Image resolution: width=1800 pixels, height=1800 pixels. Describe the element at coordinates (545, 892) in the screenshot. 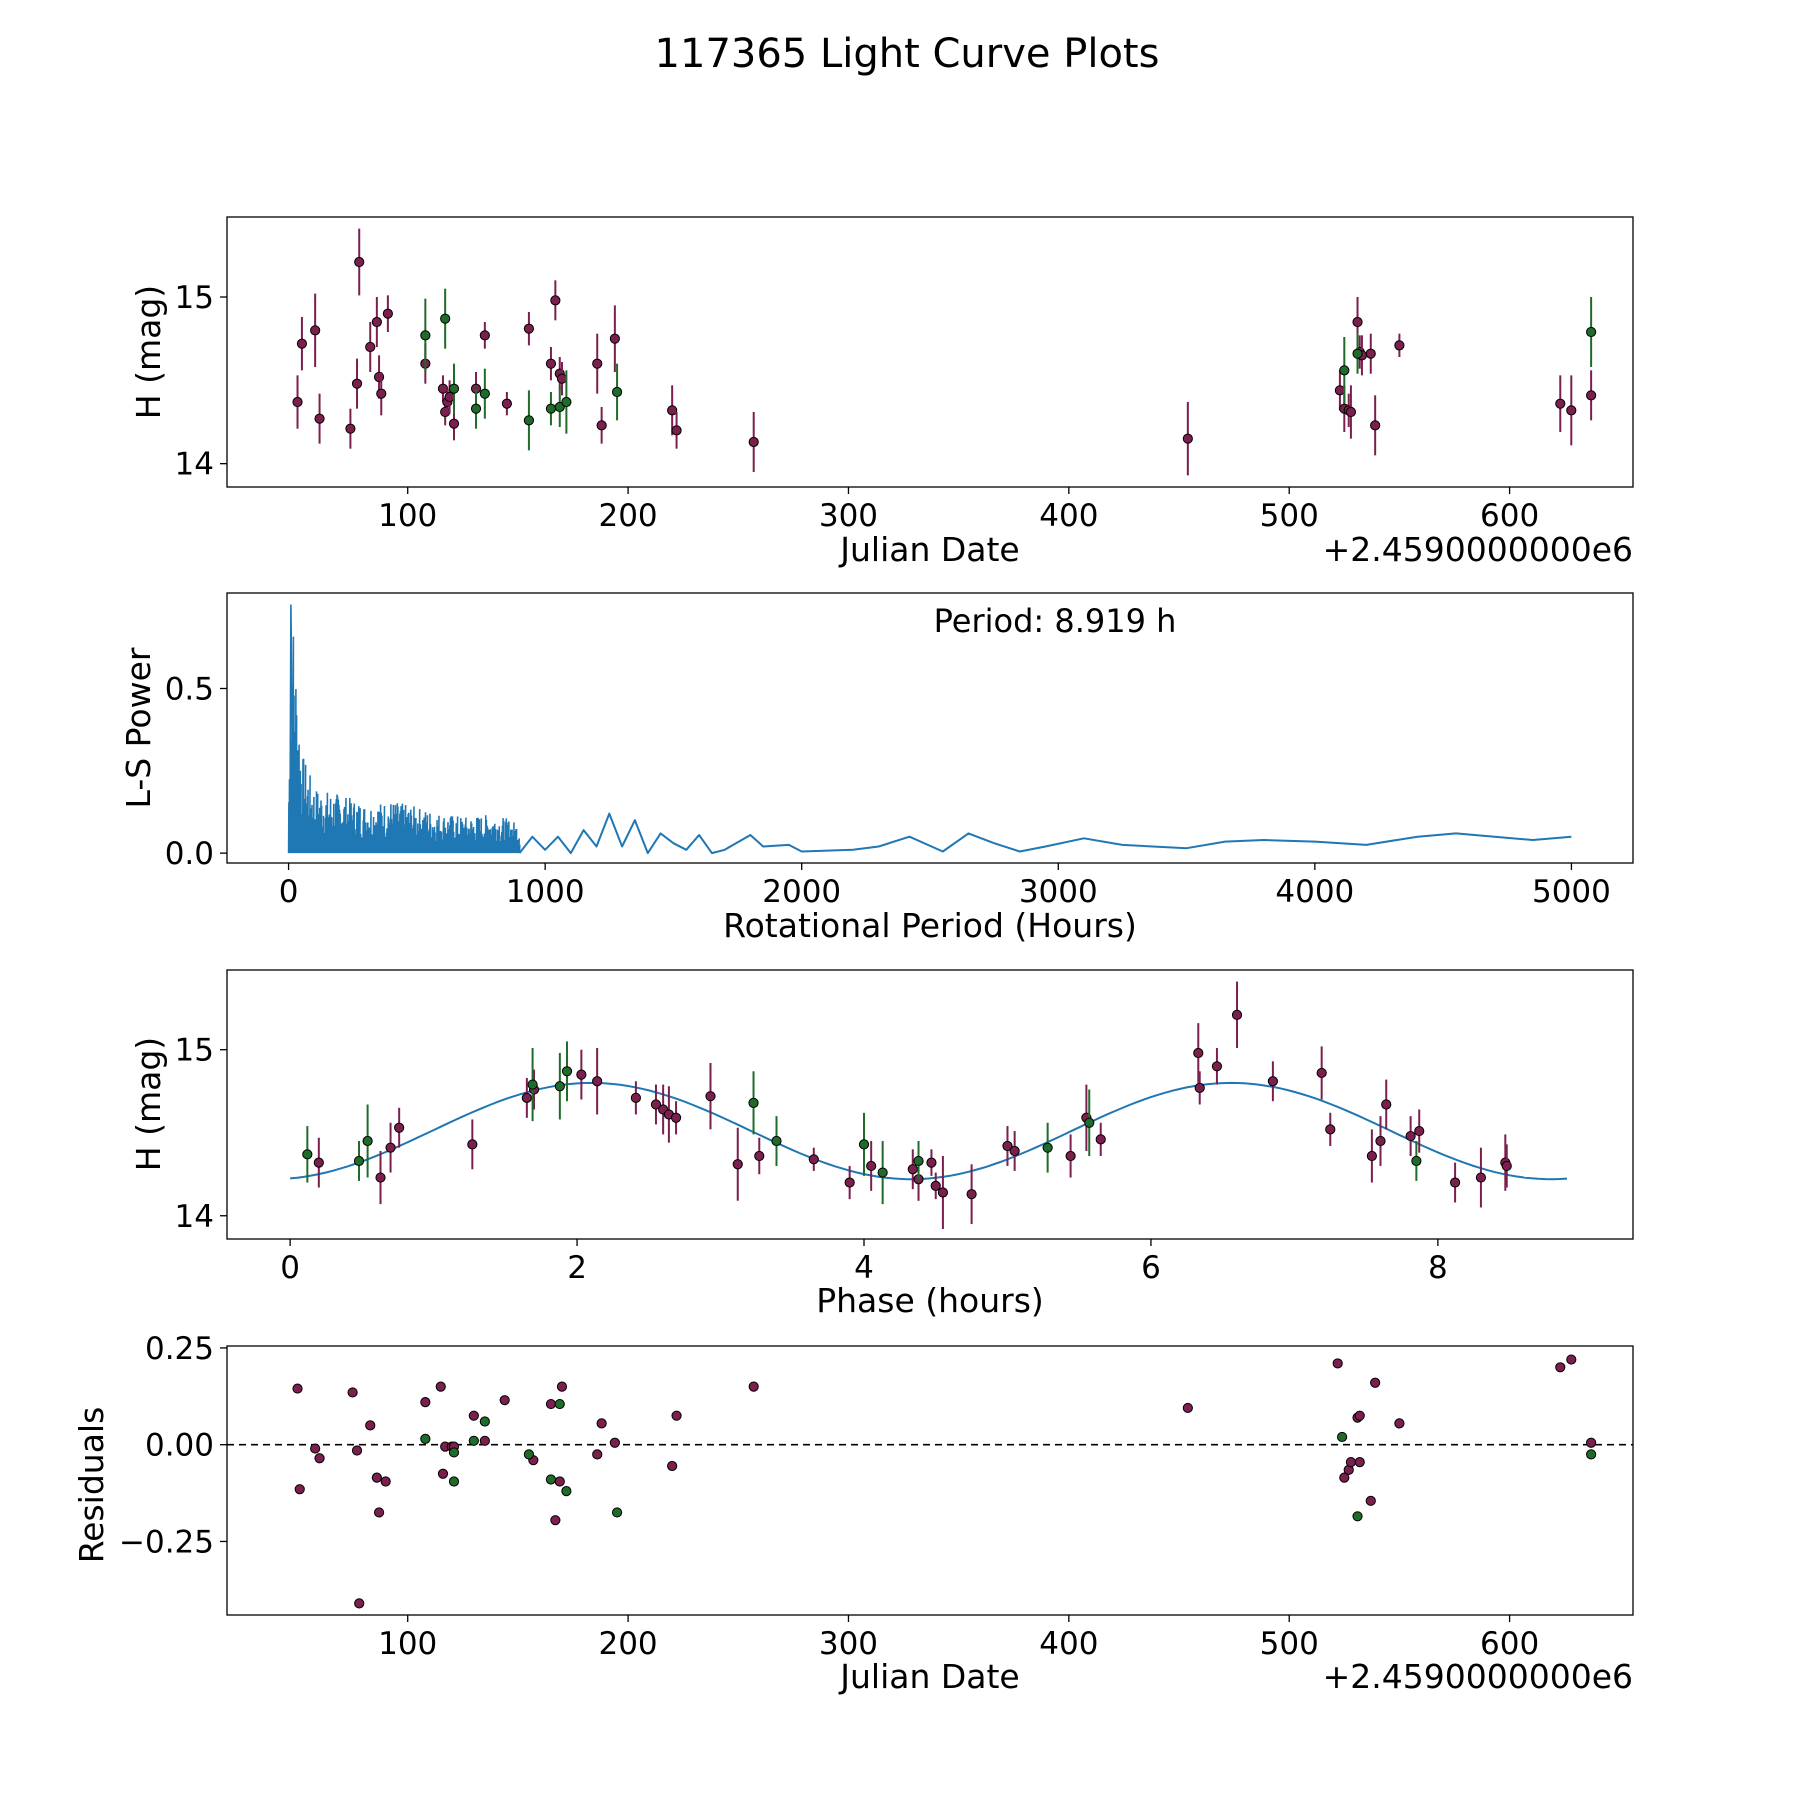

I see `periodogram-xtick-label: 1000` at that location.